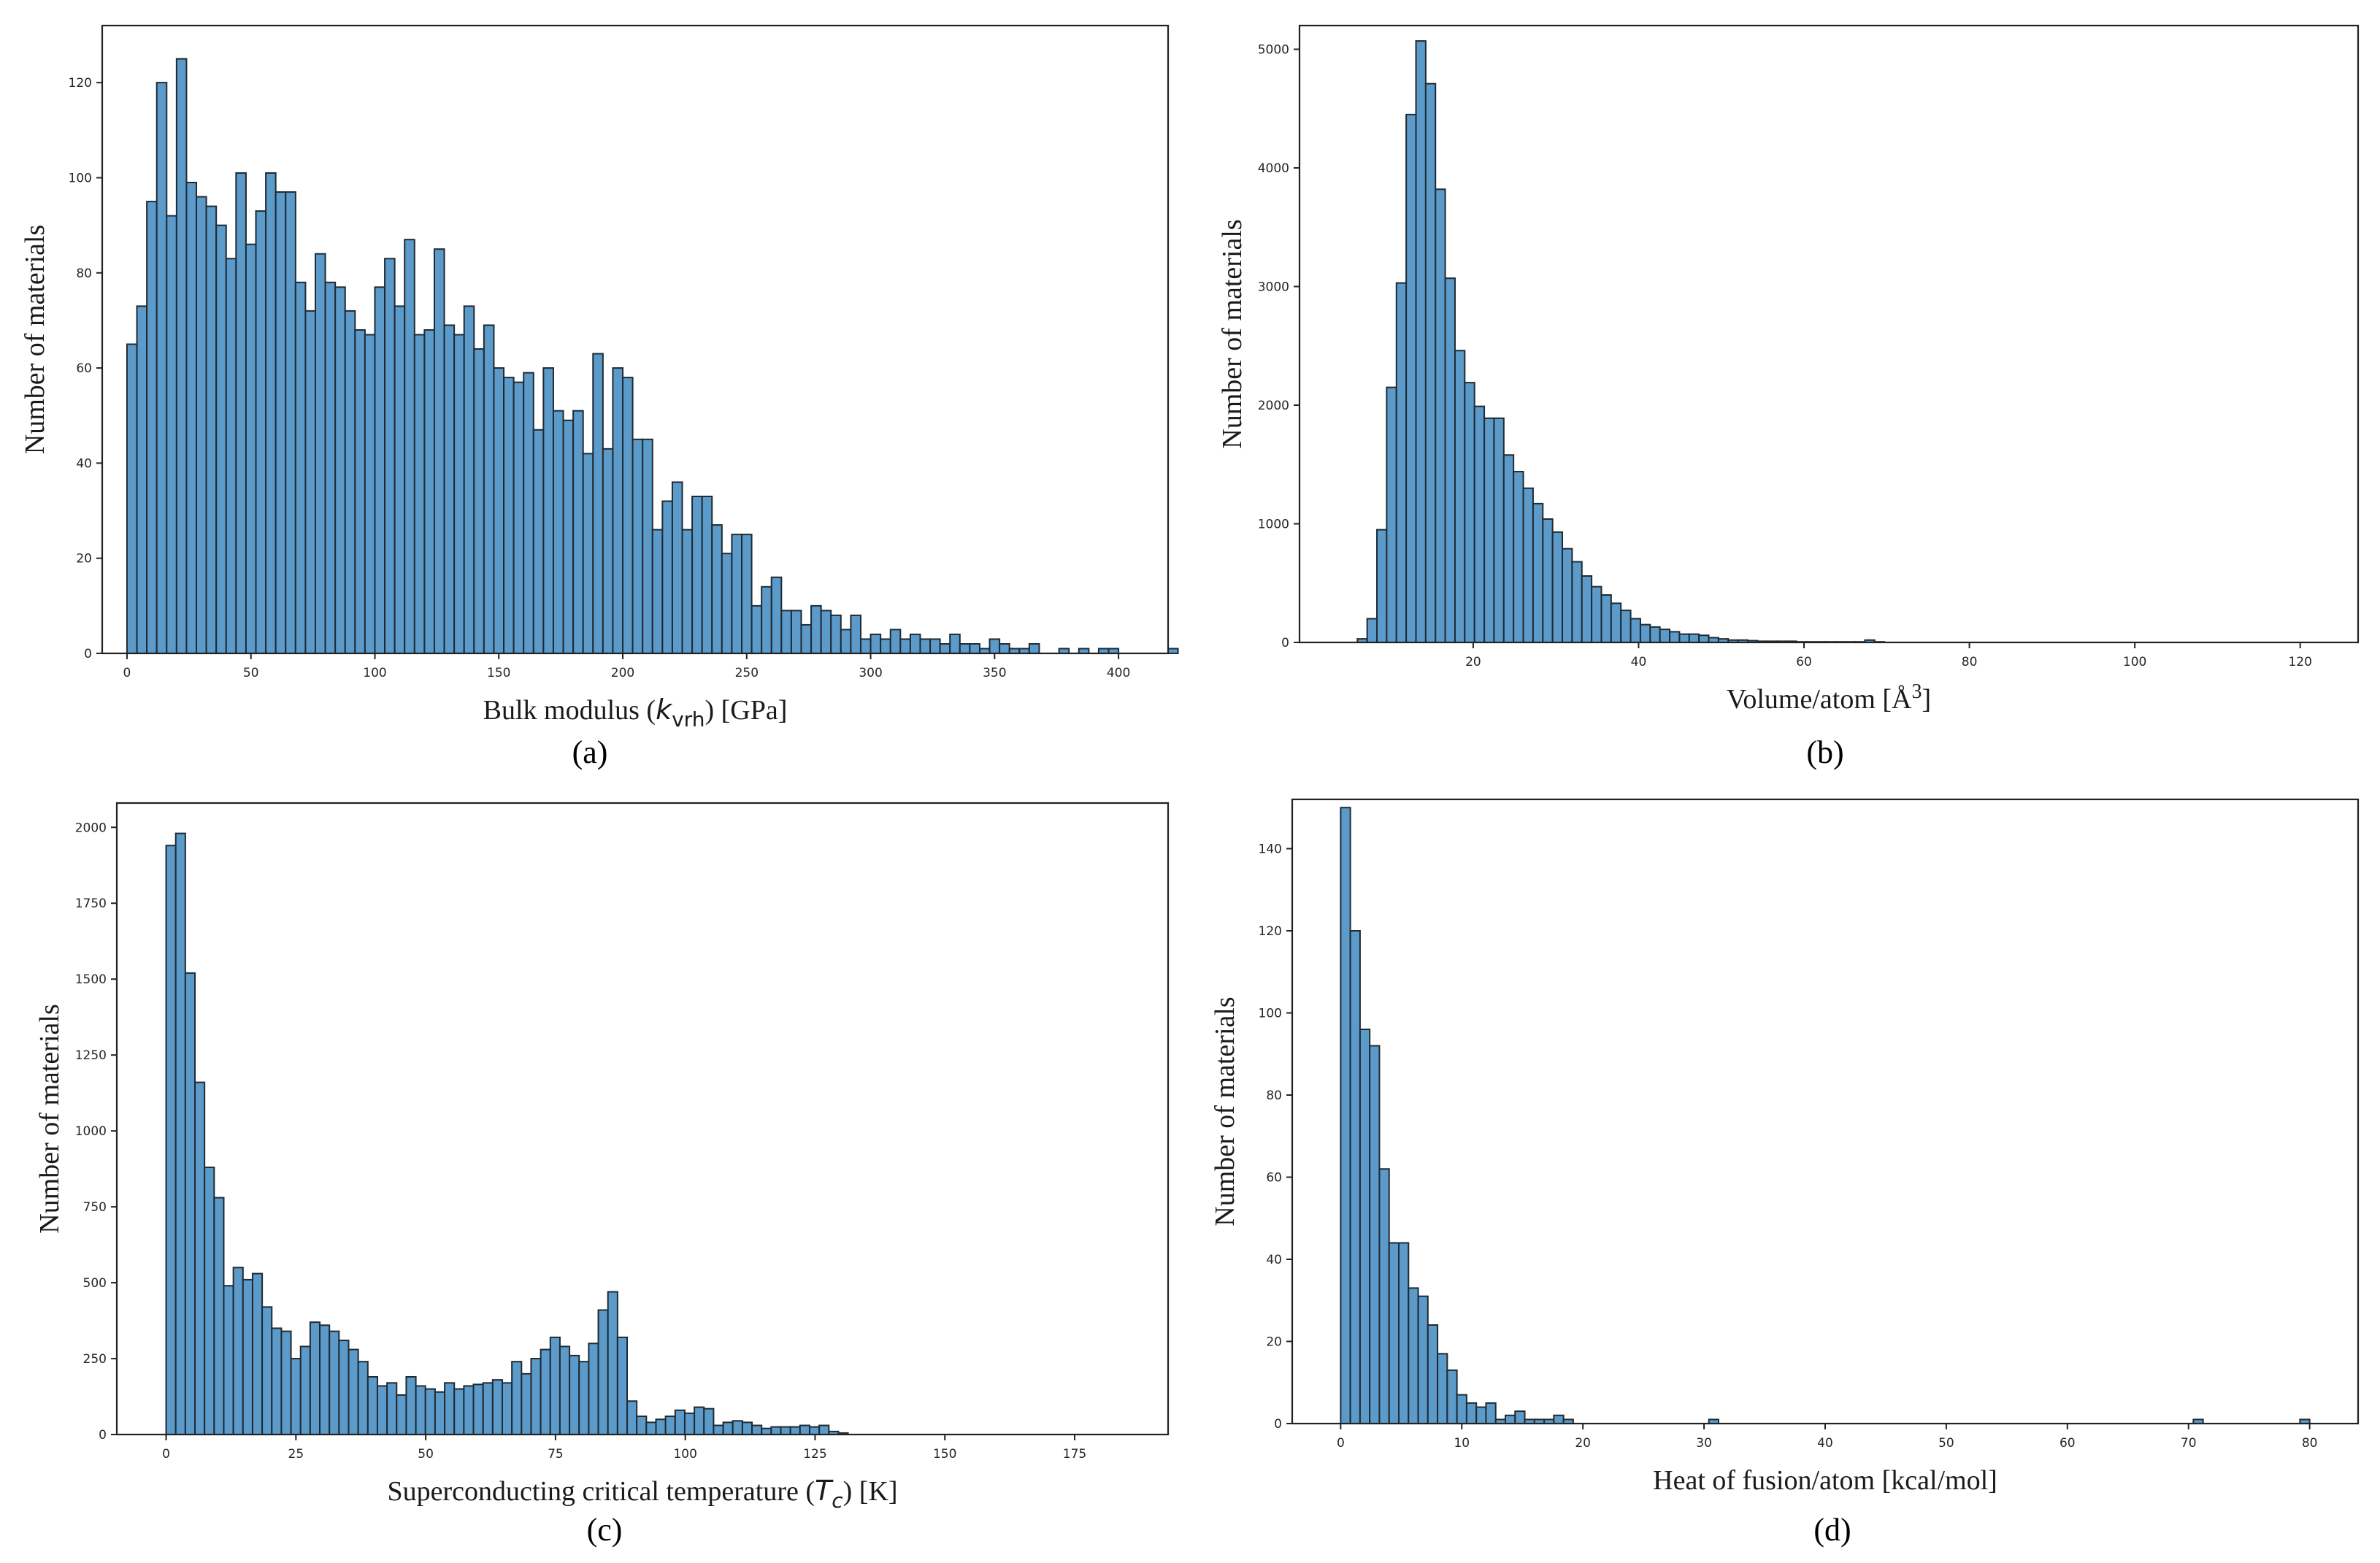 Image resolution: width=2380 pixels, height=1563 pixels. I want to click on y-tick-label: 250, so click(95, 1359).